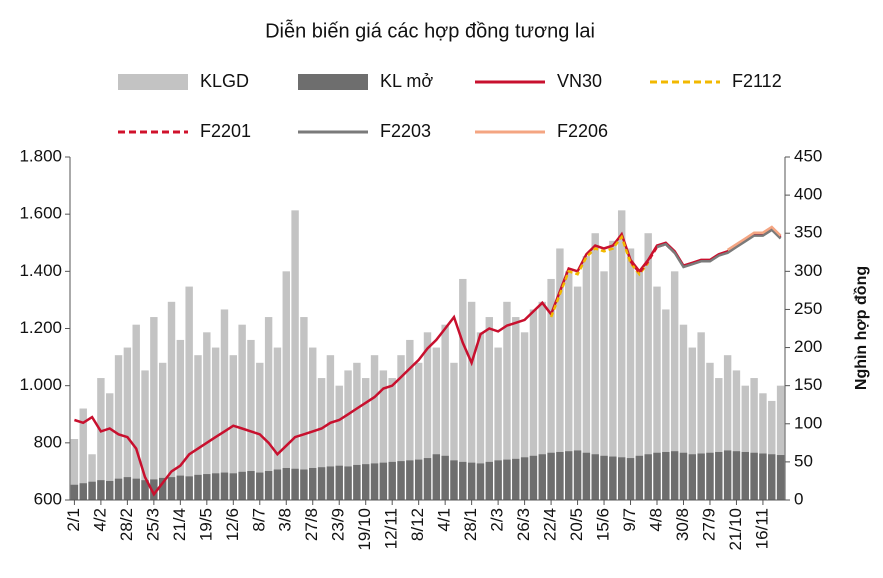 The height and width of the screenshot is (578, 883). Describe the element at coordinates (40, 384) in the screenshot. I see `y-tick-label: 1.000` at that location.